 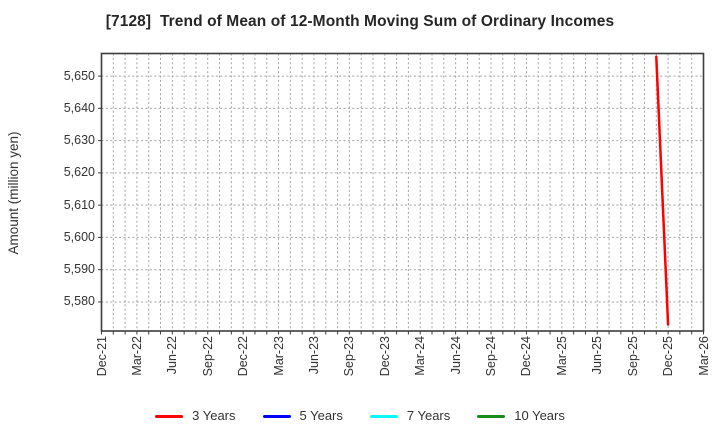 I want to click on x-tick-label: Mar-24, so click(x=420, y=356).